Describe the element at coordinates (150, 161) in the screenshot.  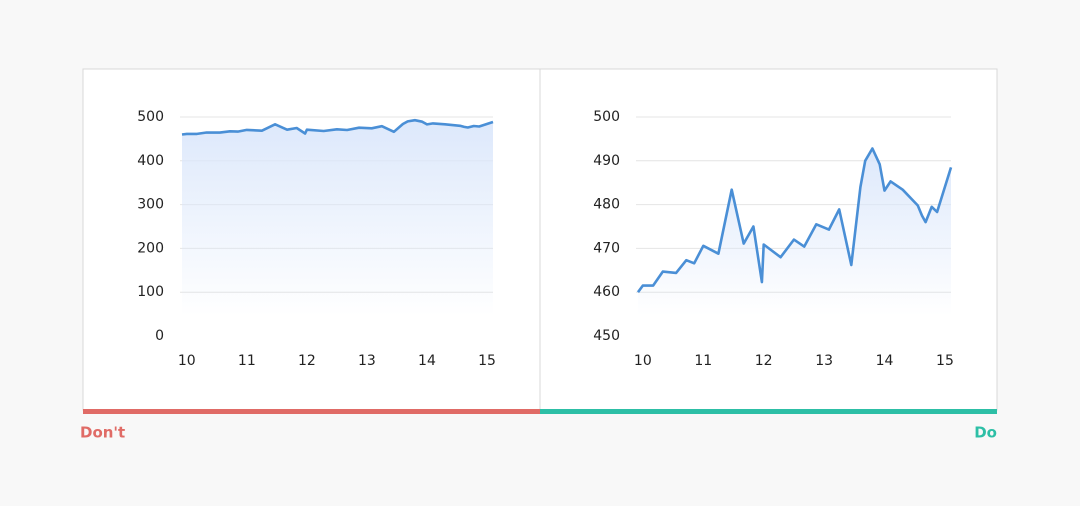
I see `y-tick-label: 400` at that location.